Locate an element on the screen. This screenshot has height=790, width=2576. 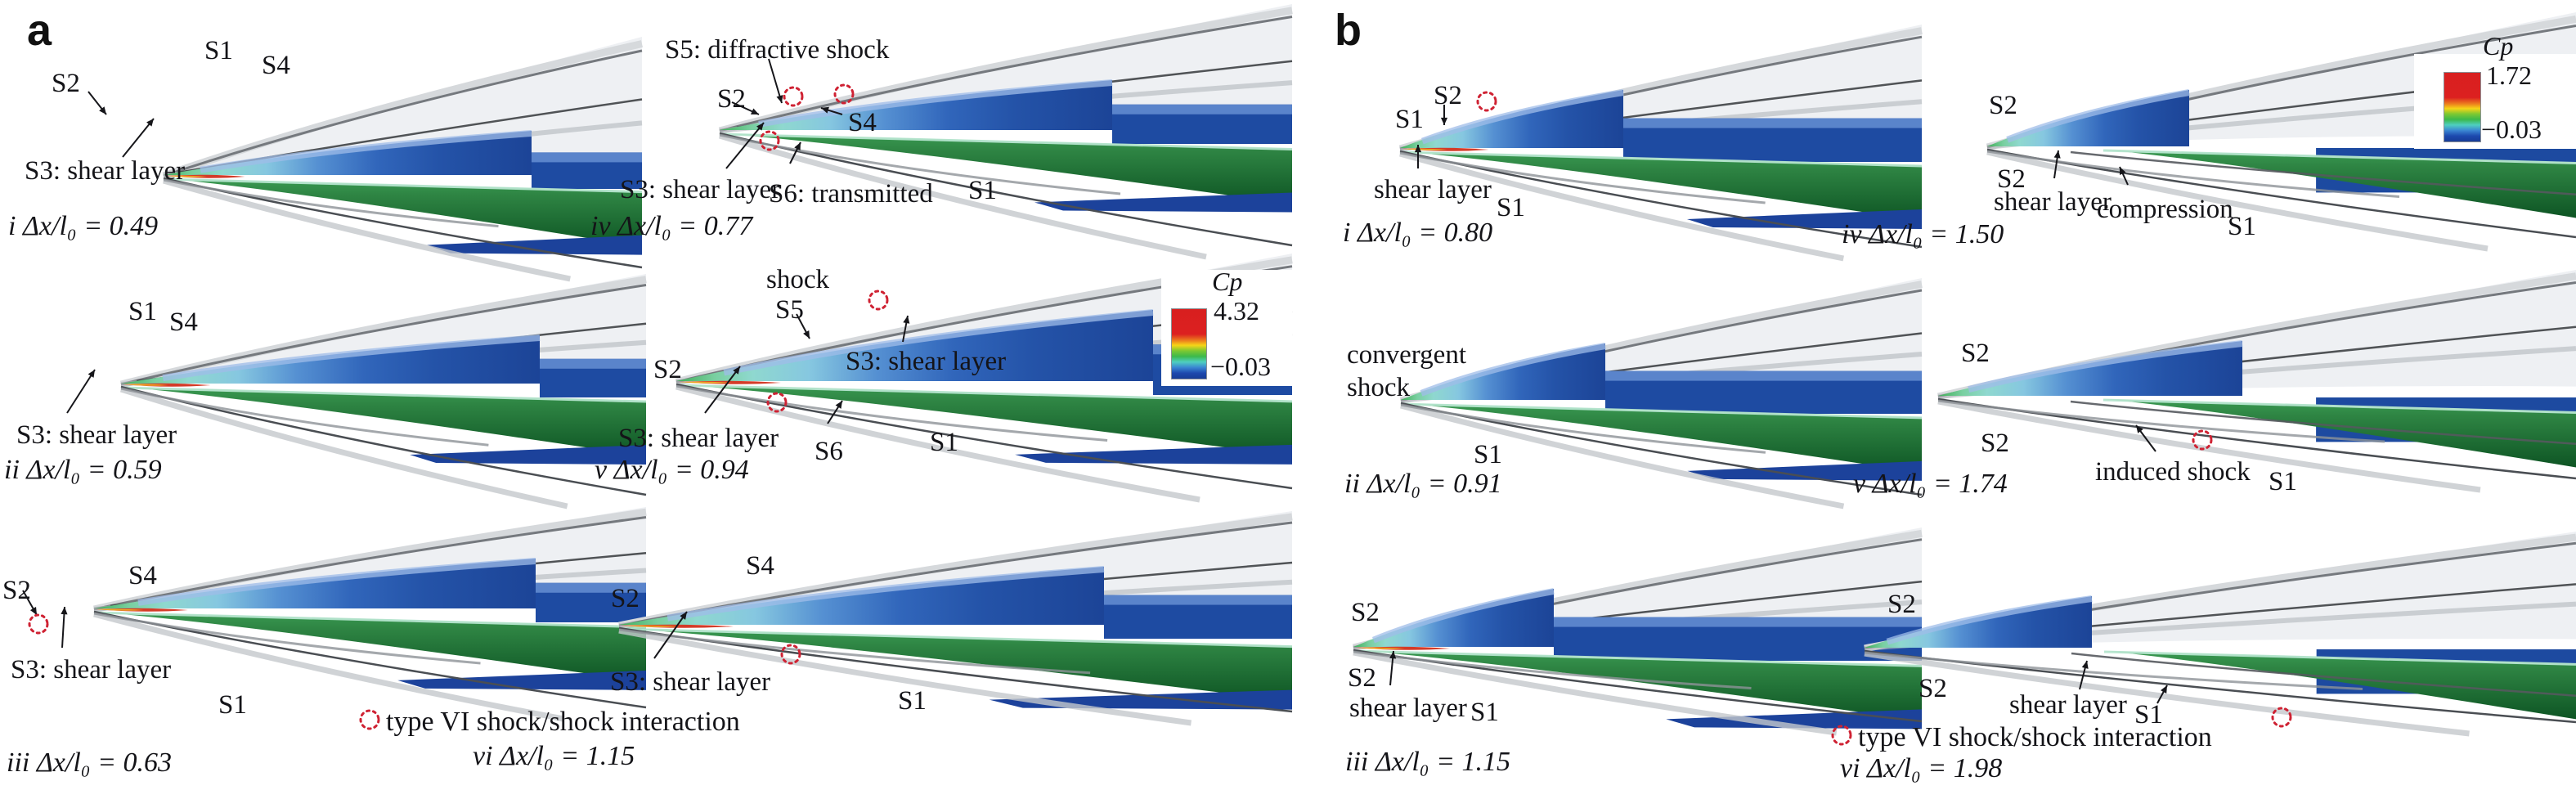
panel-caption-b-v: v Δx/l₀ = 1.74 is located at coordinates (1930, 484).